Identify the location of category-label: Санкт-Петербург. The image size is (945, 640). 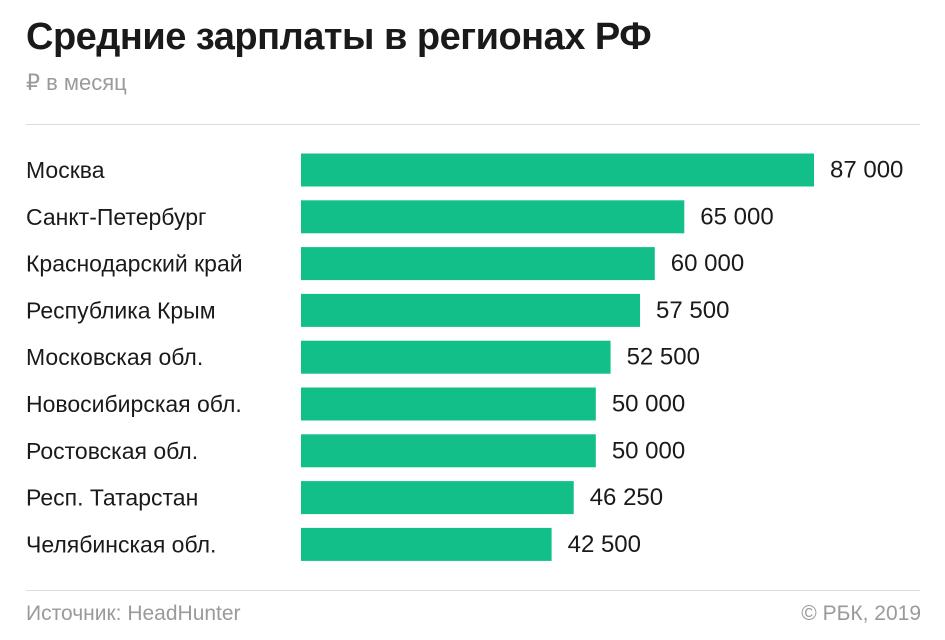
(116, 217).